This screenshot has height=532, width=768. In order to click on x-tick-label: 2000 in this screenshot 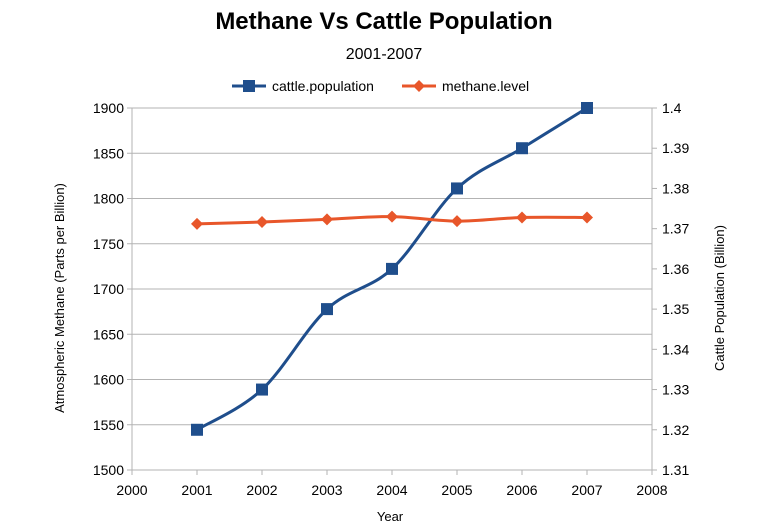, I will do `click(131, 490)`.